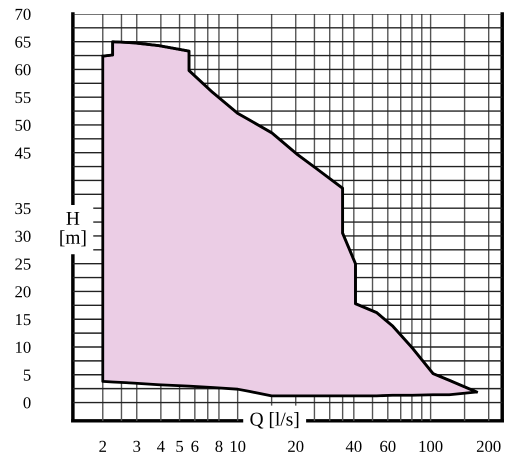  I want to click on y-tick-label: 5, so click(27, 375).